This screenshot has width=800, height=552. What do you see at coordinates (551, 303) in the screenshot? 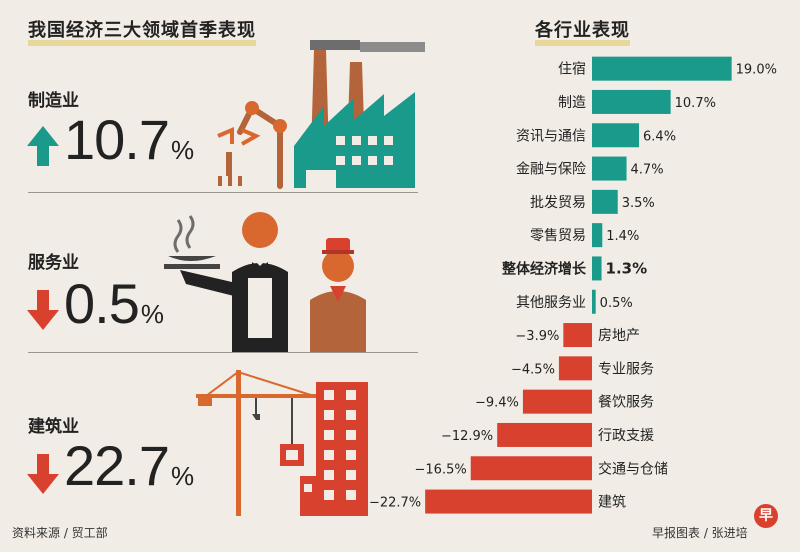
I see `category-label: 其他服务业` at bounding box center [551, 303].